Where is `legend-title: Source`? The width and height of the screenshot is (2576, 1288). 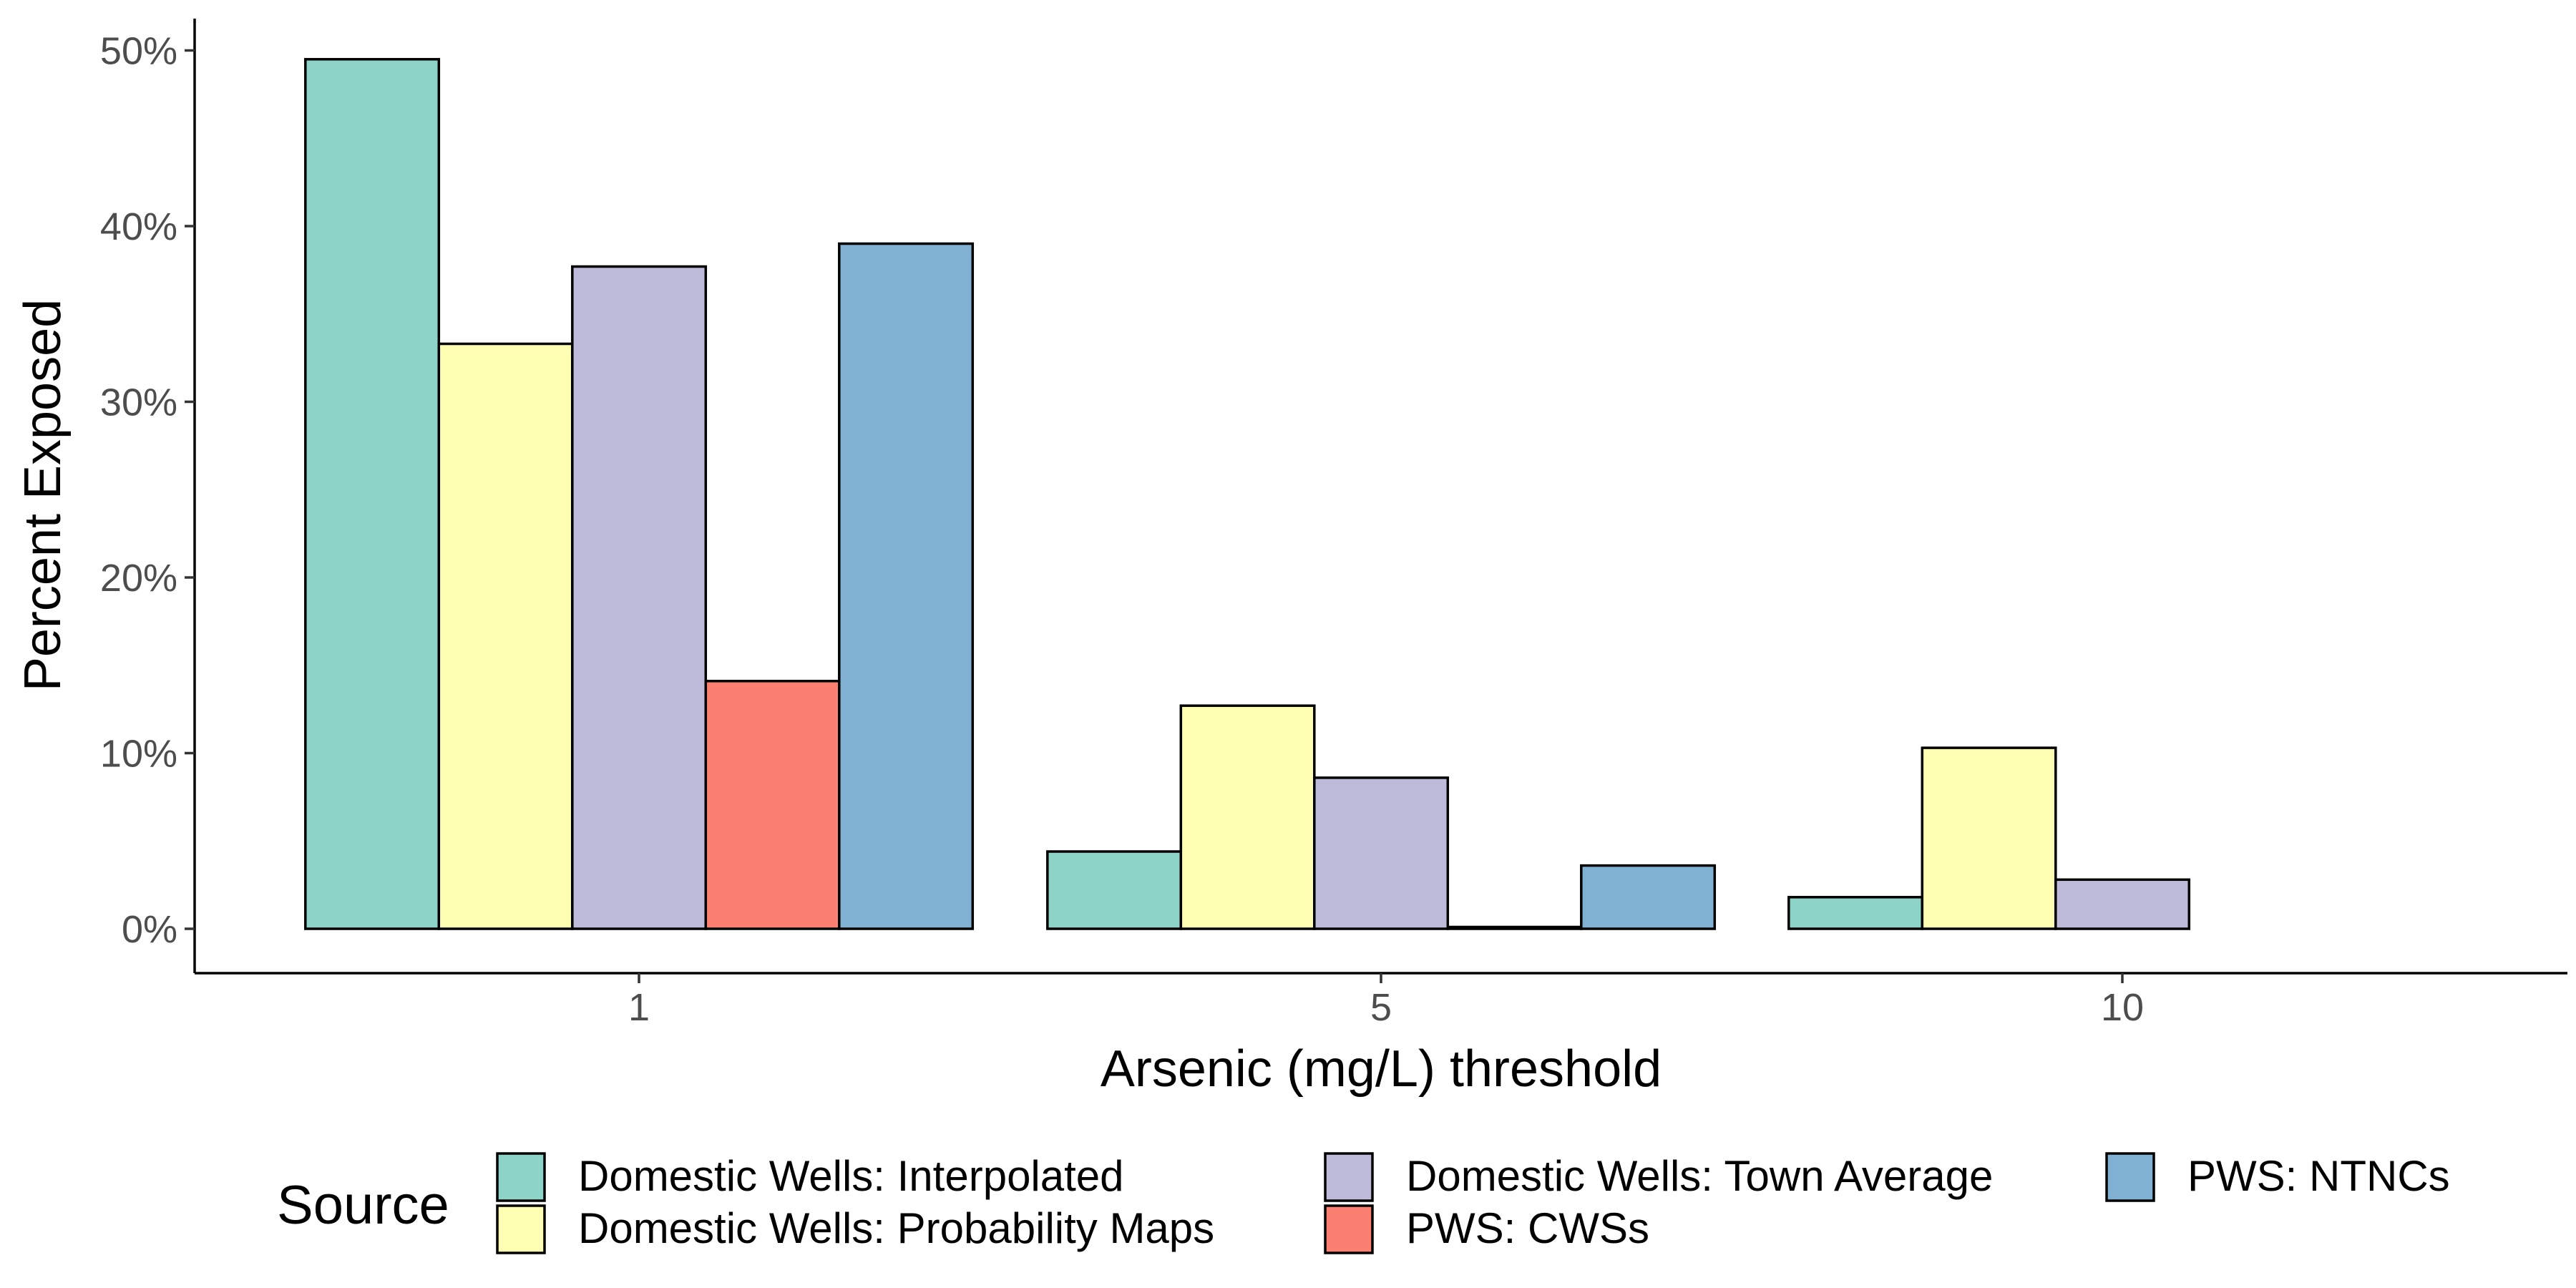 legend-title: Source is located at coordinates (363, 1205).